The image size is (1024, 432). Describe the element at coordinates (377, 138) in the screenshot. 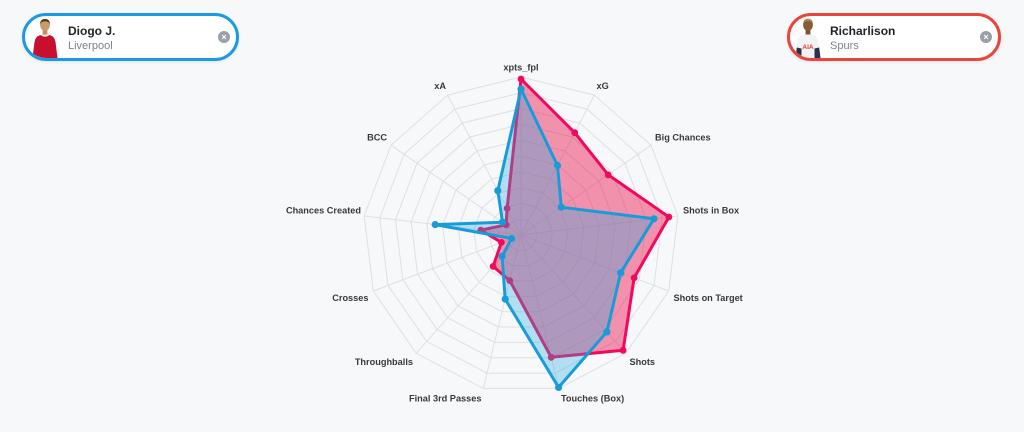

I see `svg-text: BCC` at that location.